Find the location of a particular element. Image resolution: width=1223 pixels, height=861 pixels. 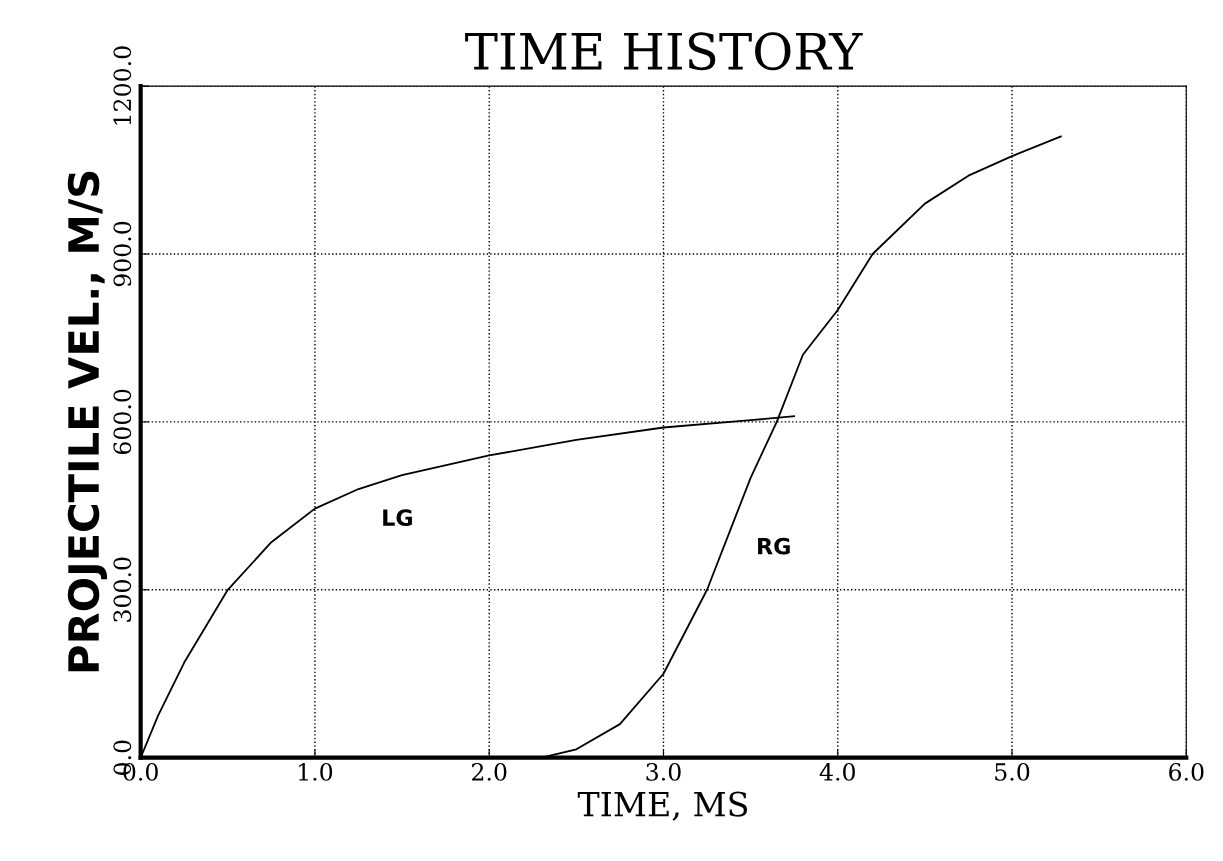

y-tick-label: 300.0 is located at coordinates (122, 589).